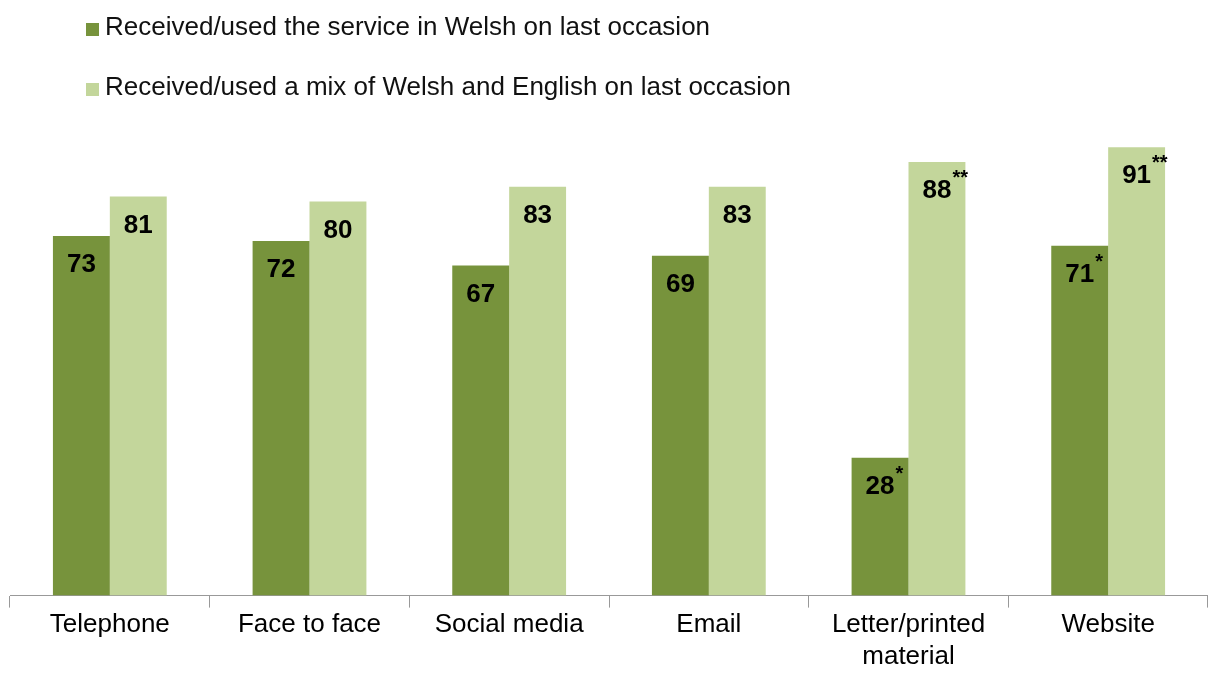 The height and width of the screenshot is (674, 1208). I want to click on data-label: 91**, so click(1145, 170).